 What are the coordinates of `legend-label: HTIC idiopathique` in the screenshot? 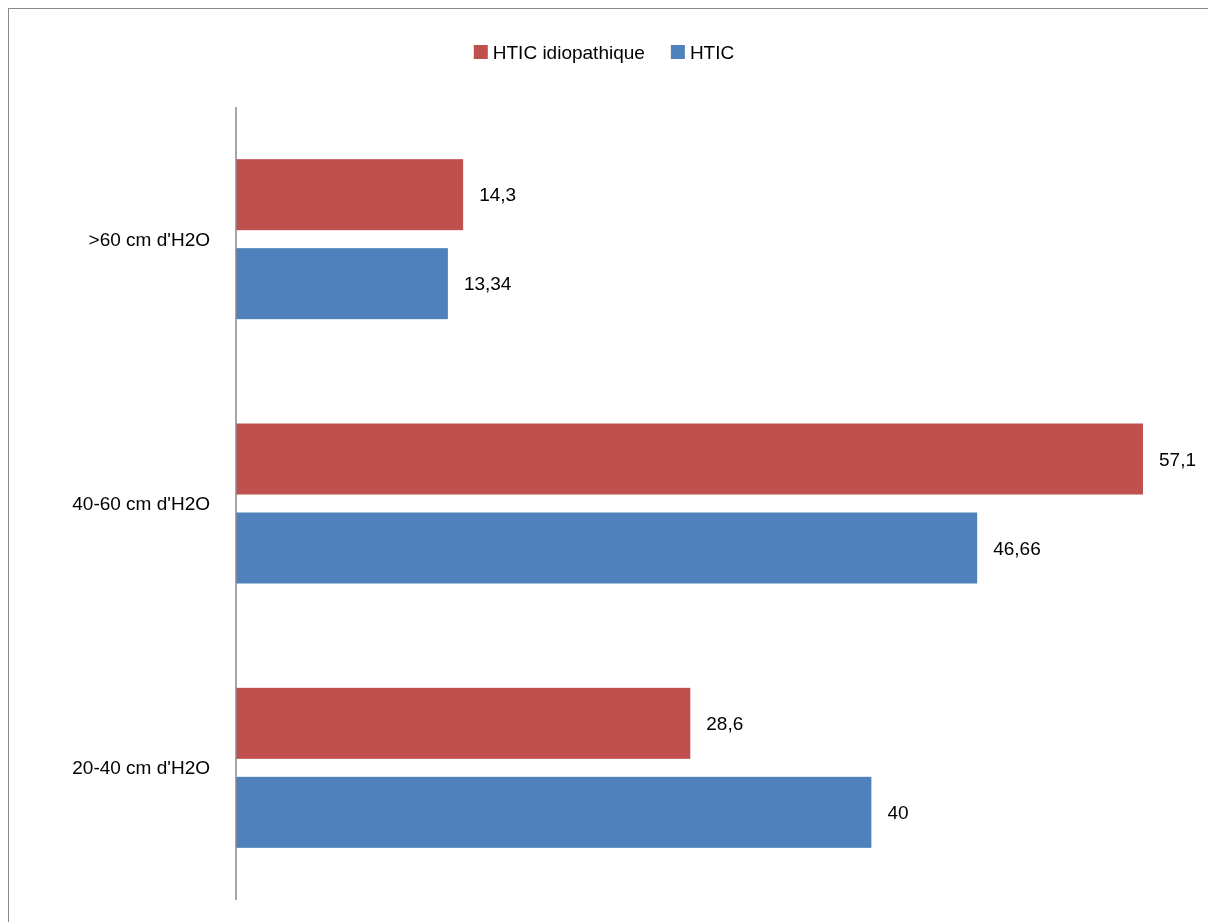 It's located at (568, 52).